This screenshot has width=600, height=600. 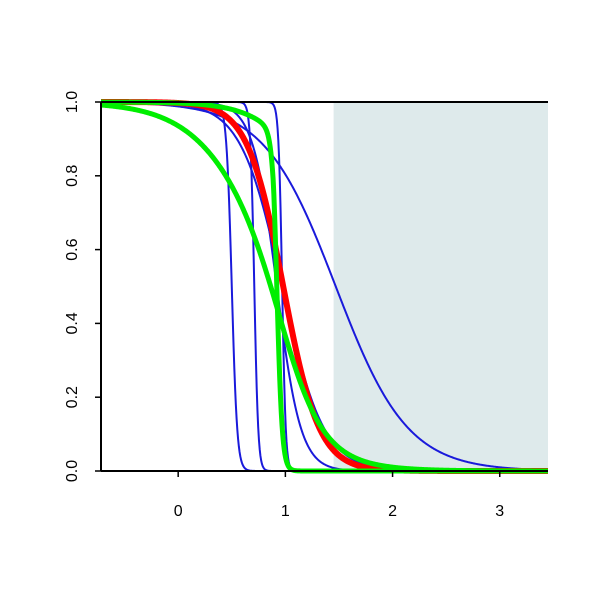 What do you see at coordinates (72, 249) in the screenshot?
I see `y-tick-label: 0.6` at bounding box center [72, 249].